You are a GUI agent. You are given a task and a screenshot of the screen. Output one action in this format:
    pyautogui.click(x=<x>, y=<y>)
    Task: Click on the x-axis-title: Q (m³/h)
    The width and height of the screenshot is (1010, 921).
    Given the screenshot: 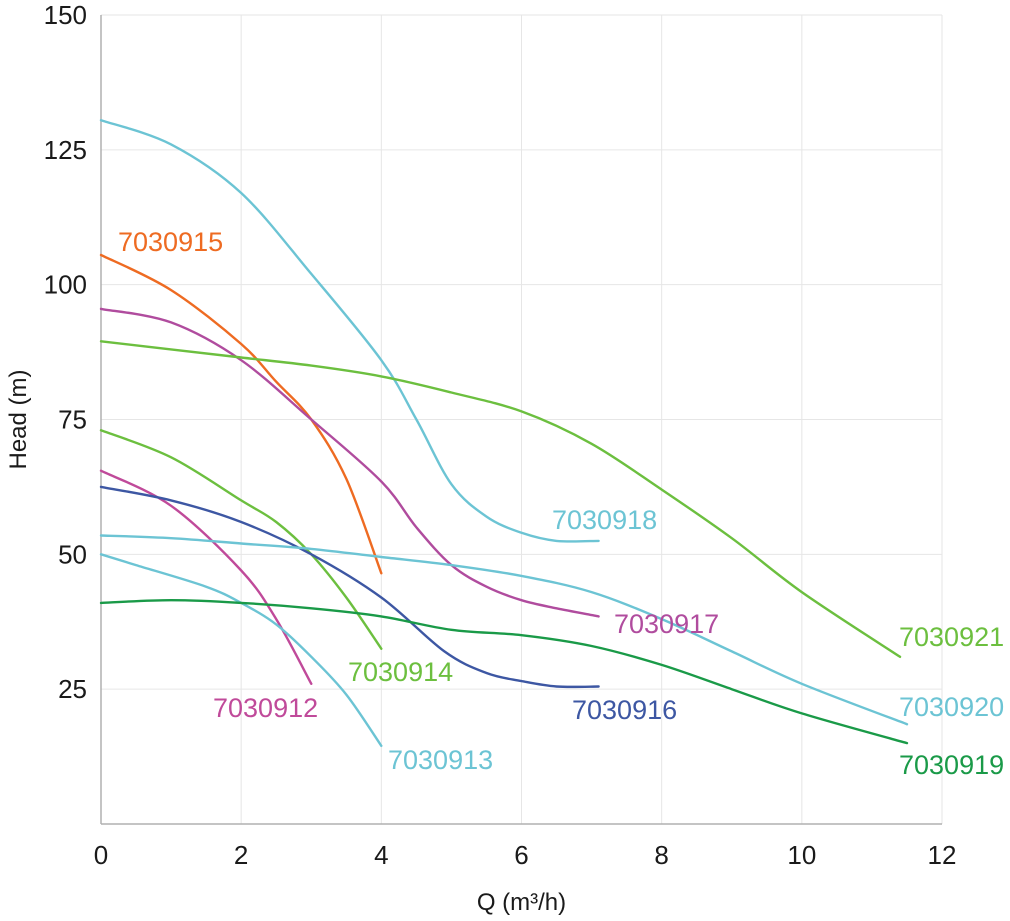 What is the action you would take?
    pyautogui.click(x=521, y=902)
    